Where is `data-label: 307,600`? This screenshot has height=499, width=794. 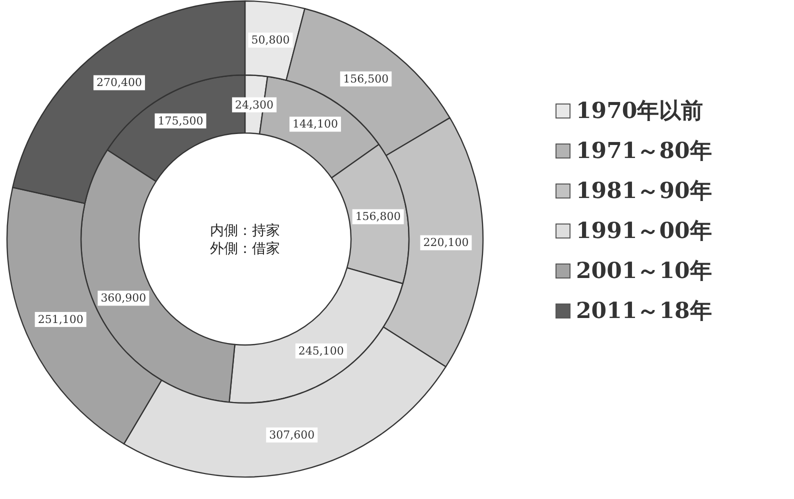
data-label: 307,600 is located at coordinates (292, 435).